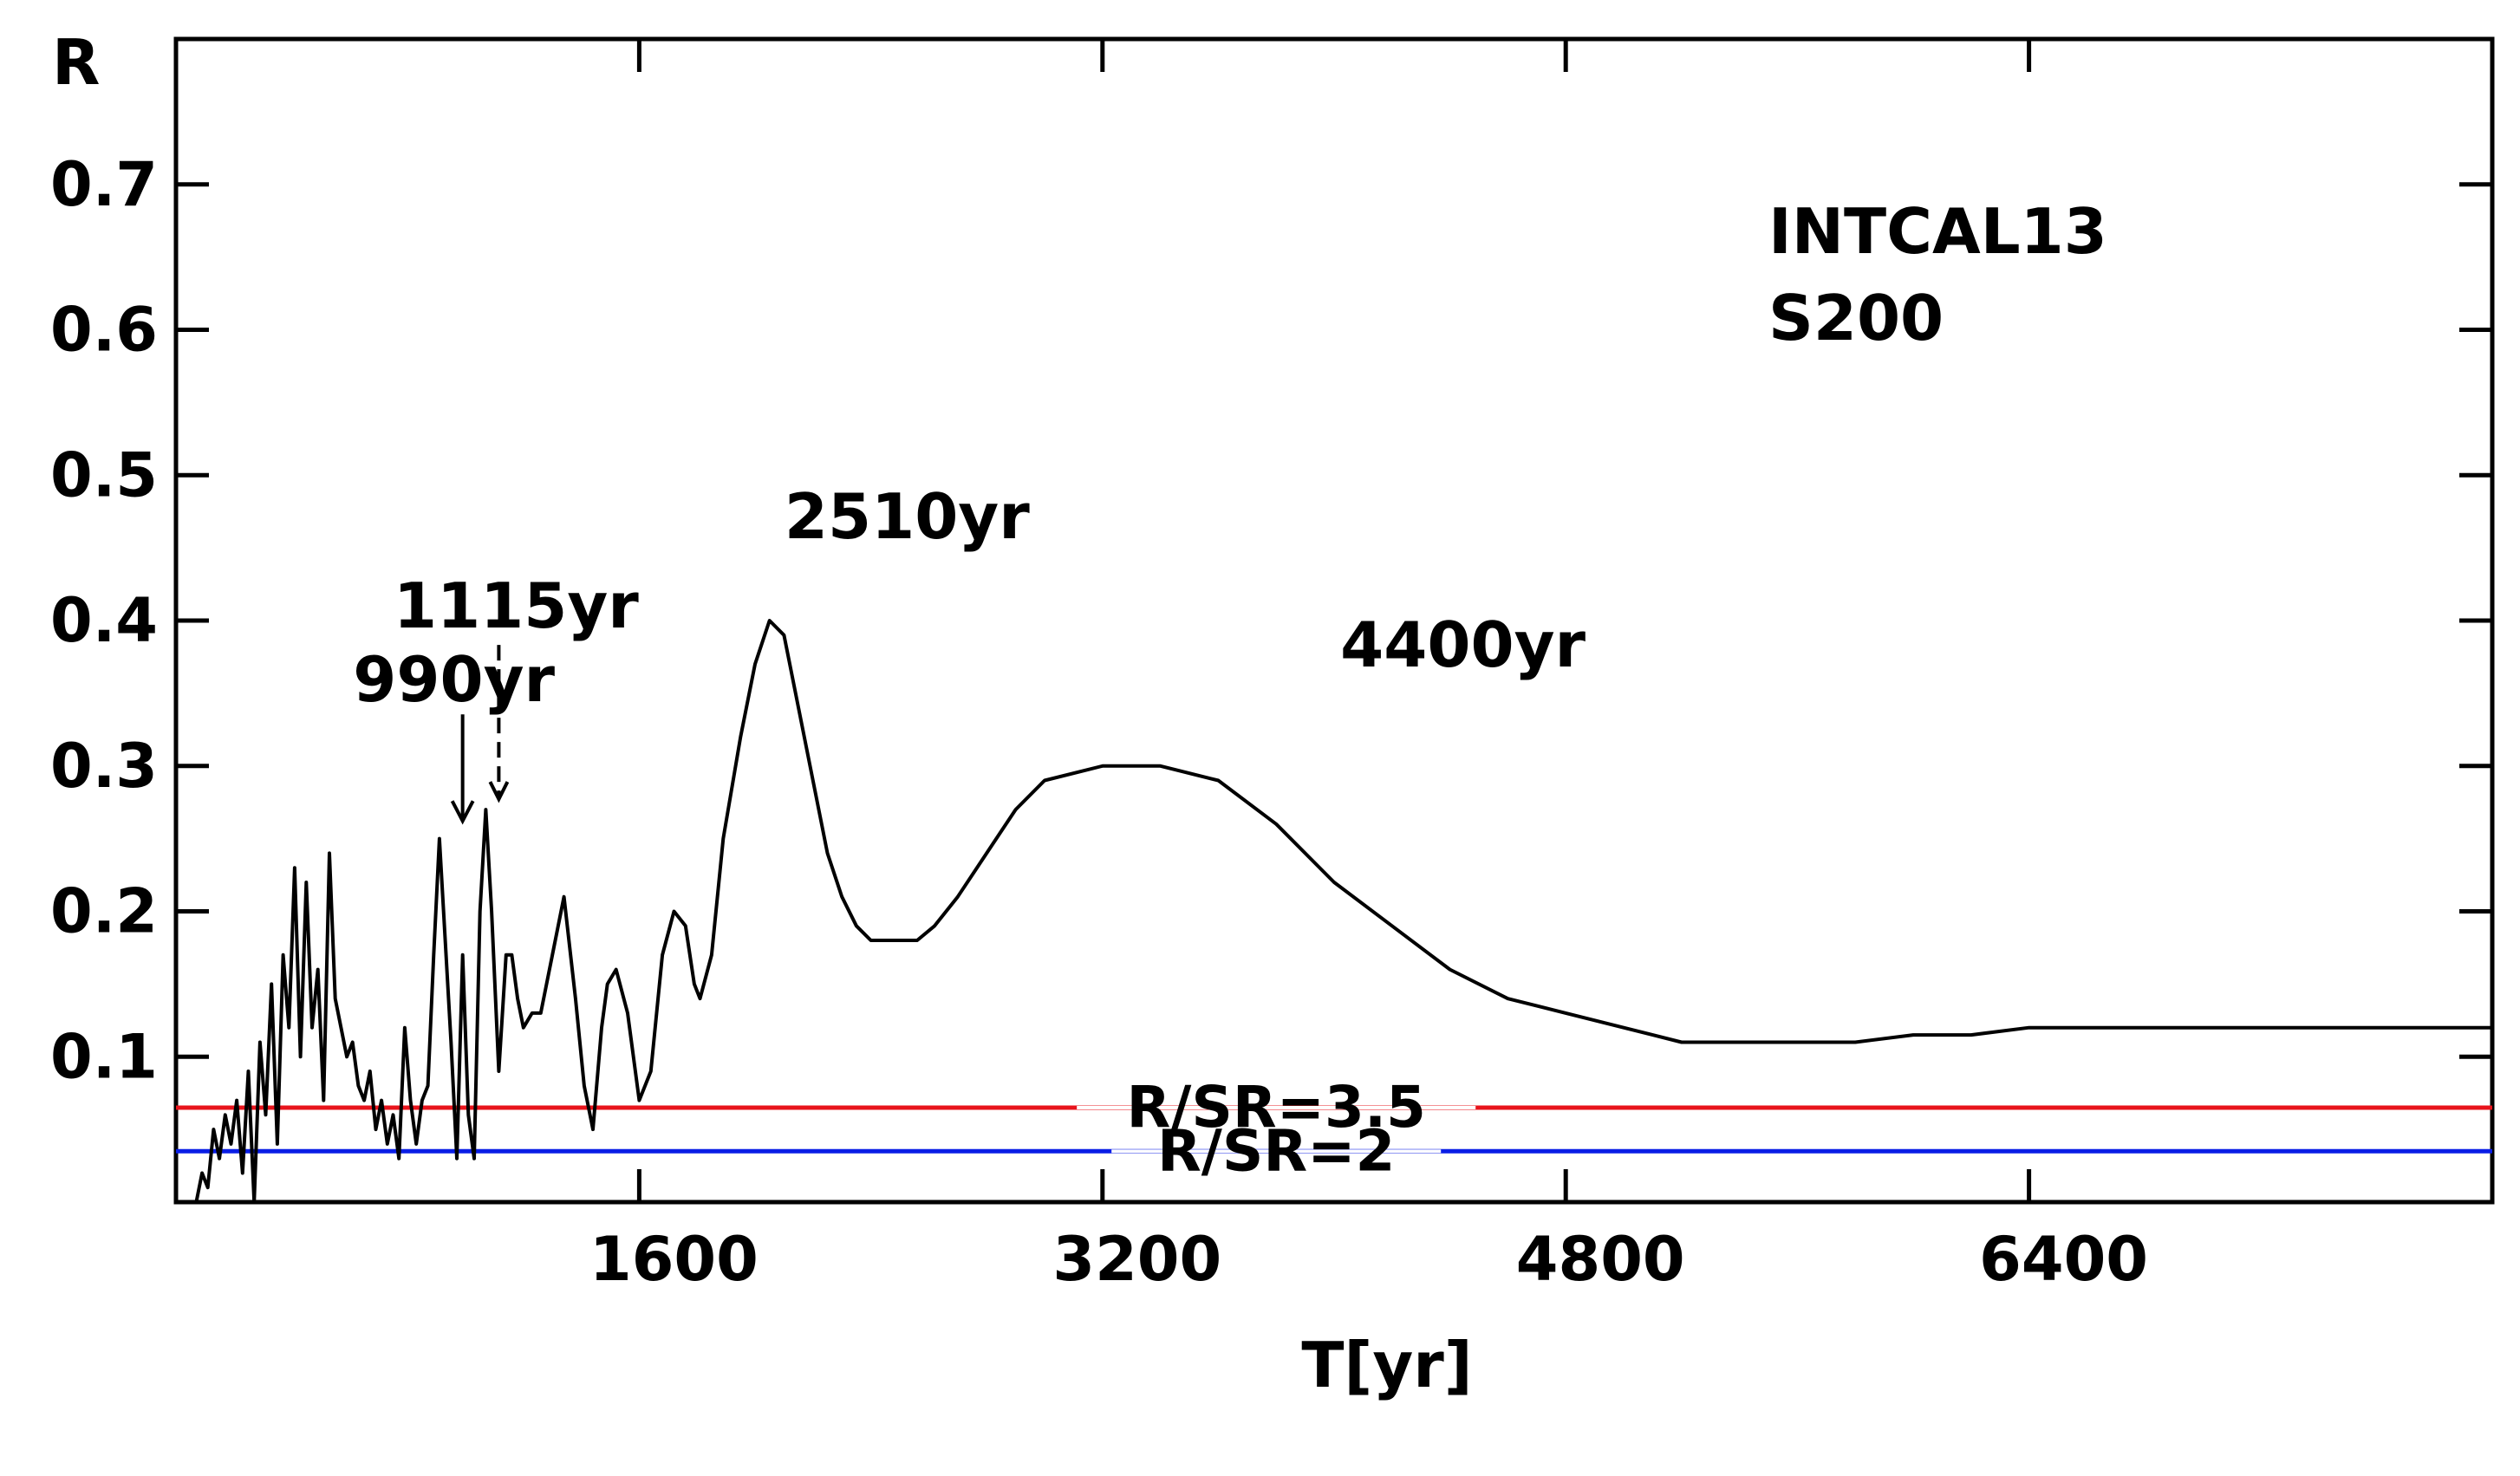  I want to click on threshold-lines: R/SR=3.5R/SR=2, so click(1334, 1129).